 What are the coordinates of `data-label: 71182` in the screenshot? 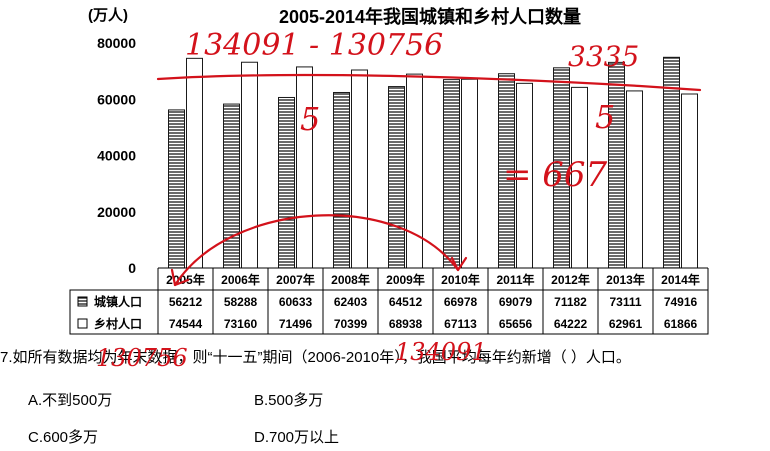 It's located at (570, 302).